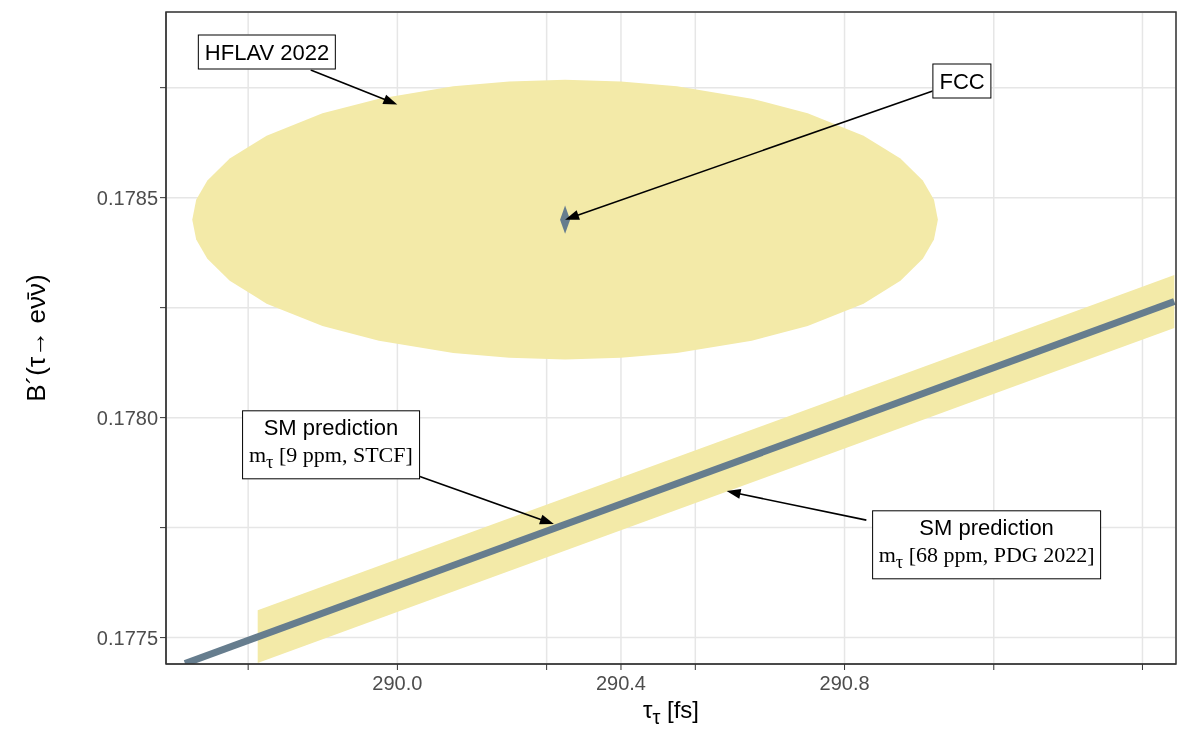  What do you see at coordinates (986, 544) in the screenshot?
I see `annotation: SM prediction m$_{τ}$ [68 ppm, PDG 2022]` at bounding box center [986, 544].